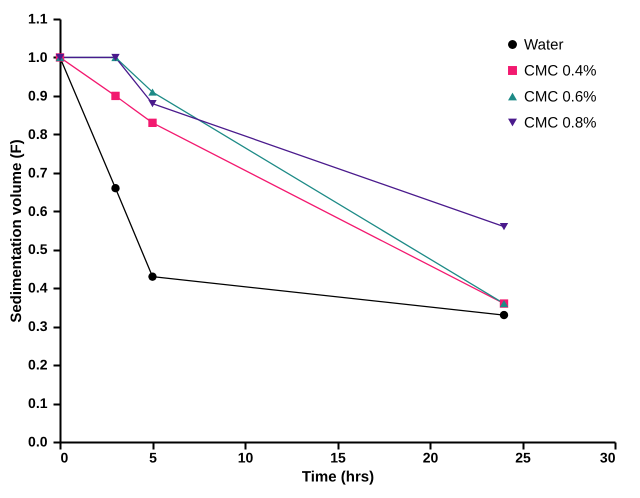 This screenshot has width=640, height=498. What do you see at coordinates (246, 458) in the screenshot?
I see `x-tick-label: 10` at bounding box center [246, 458].